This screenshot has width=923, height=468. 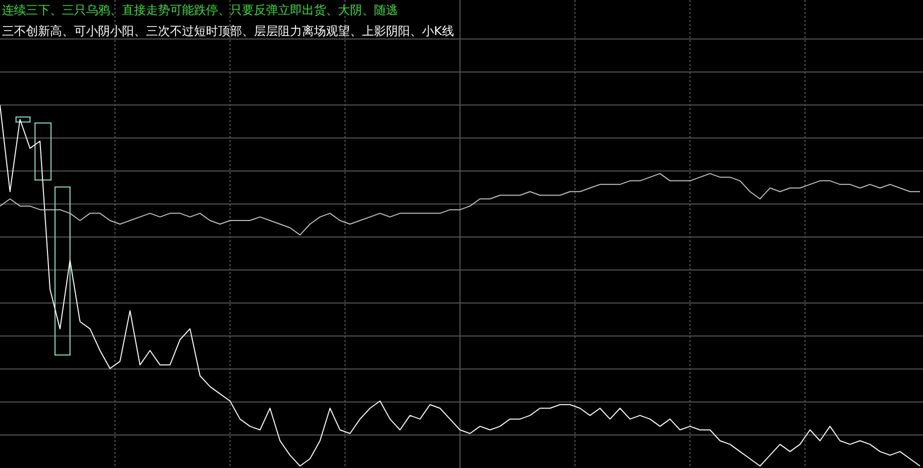 What do you see at coordinates (200, 10) in the screenshot?
I see `text: 连续三下、三只乌鸦、直接走势可能跌停、只要反弹立即出货、大阴、随逃` at bounding box center [200, 10].